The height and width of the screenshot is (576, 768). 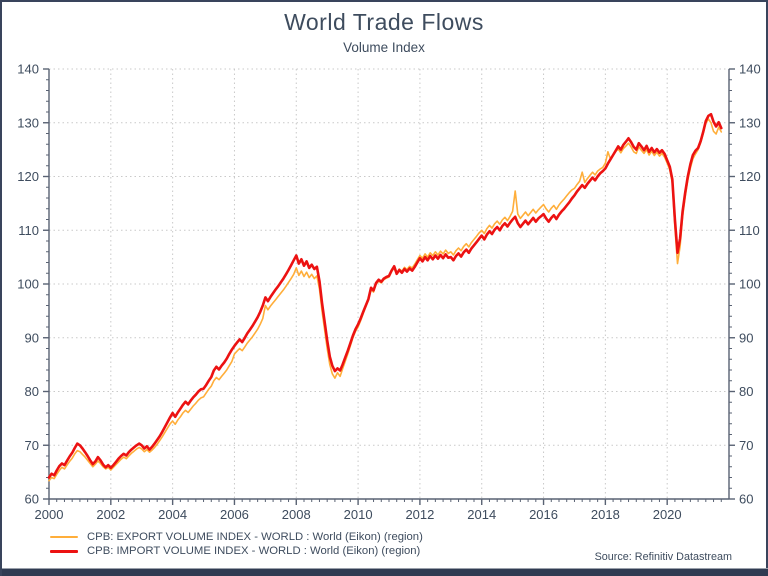 What do you see at coordinates (64, 551) in the screenshot?
I see `import-line-swatch` at bounding box center [64, 551].